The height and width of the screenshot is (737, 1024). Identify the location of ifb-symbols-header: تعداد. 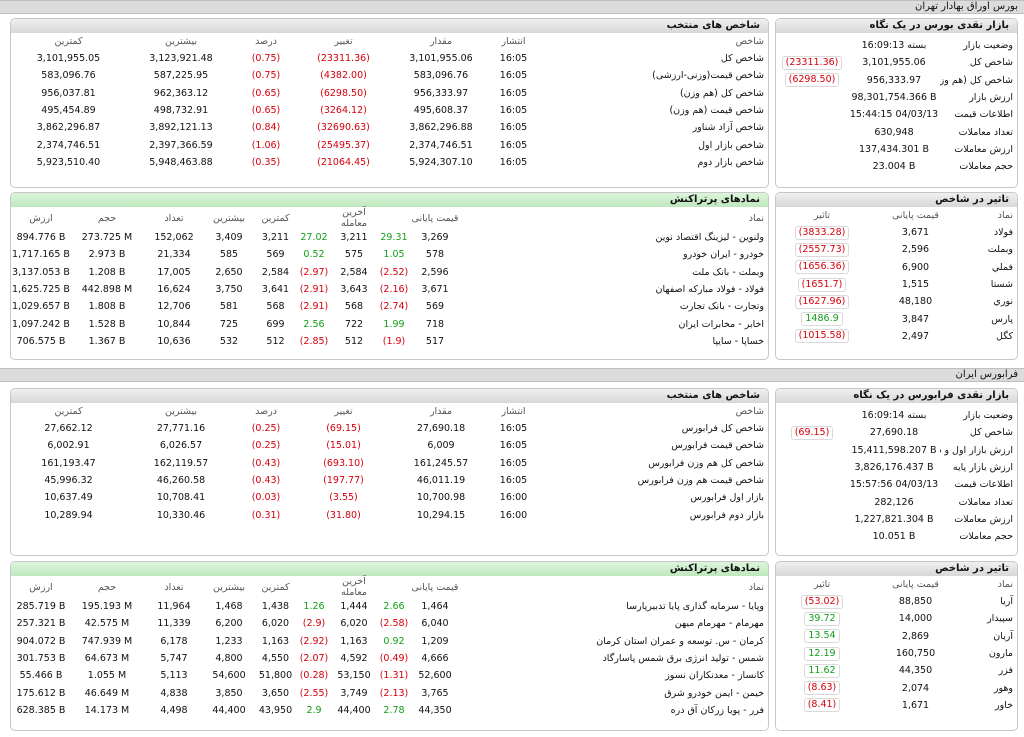
(174, 587).